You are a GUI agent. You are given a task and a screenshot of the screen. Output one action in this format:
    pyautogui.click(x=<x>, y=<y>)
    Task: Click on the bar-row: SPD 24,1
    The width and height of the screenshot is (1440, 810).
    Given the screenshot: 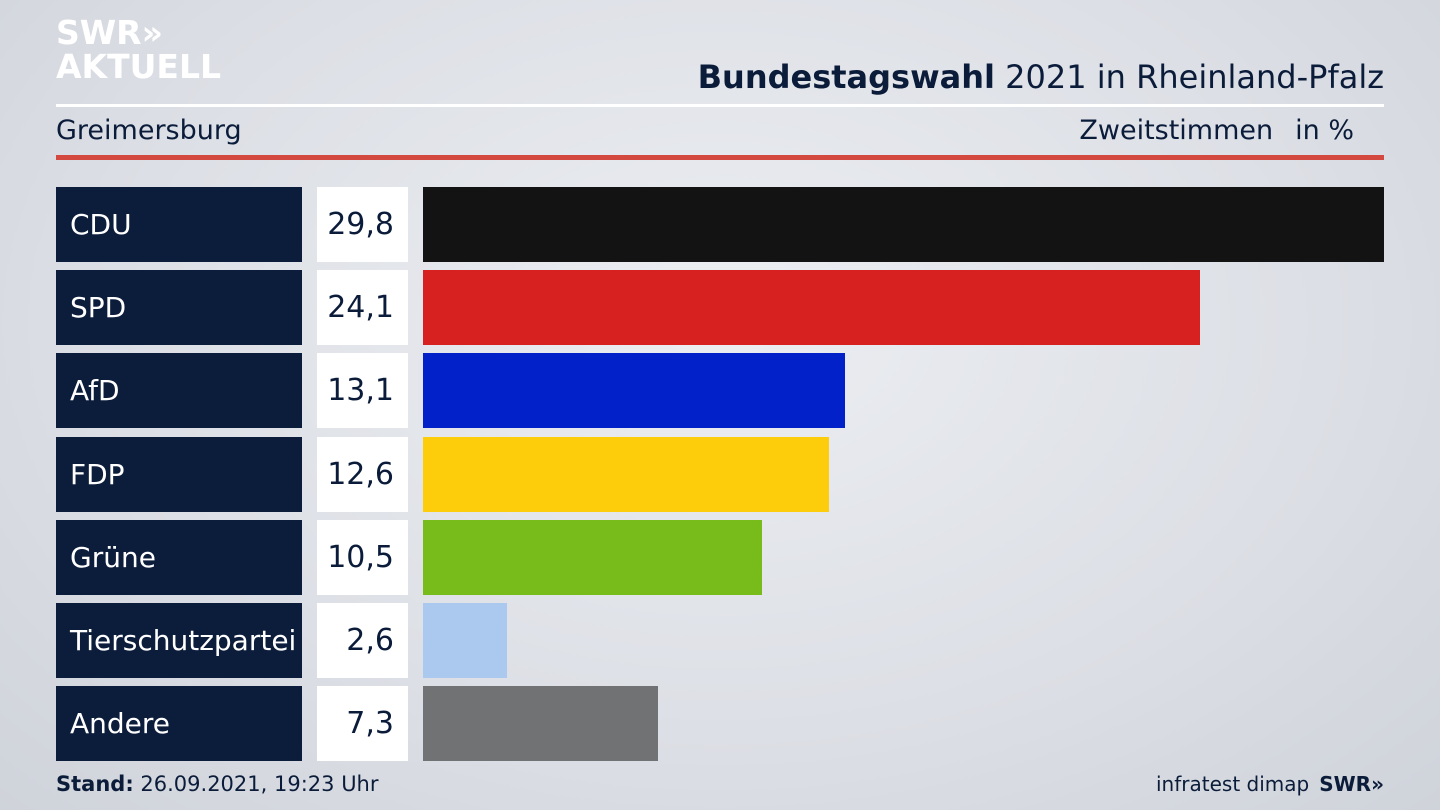 What is the action you would take?
    pyautogui.click(x=720, y=307)
    